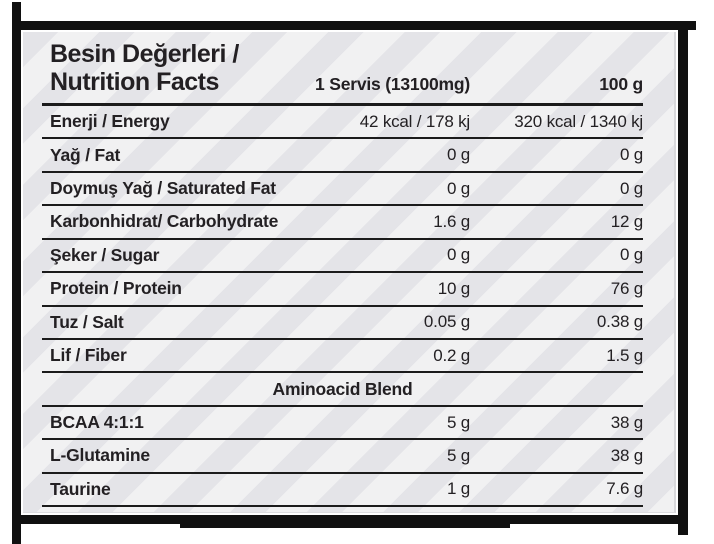 Image resolution: width=714 pixels, height=544 pixels. I want to click on per100-value: 12 g, so click(626, 221).